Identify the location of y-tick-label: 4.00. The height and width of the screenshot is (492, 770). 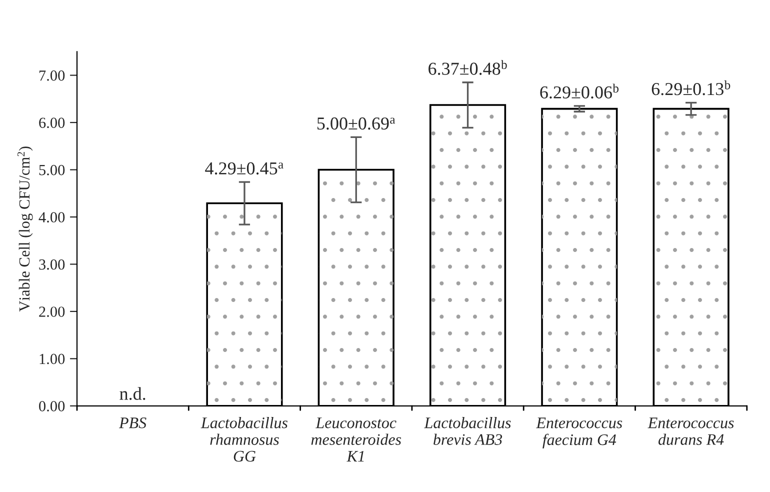
(51, 217).